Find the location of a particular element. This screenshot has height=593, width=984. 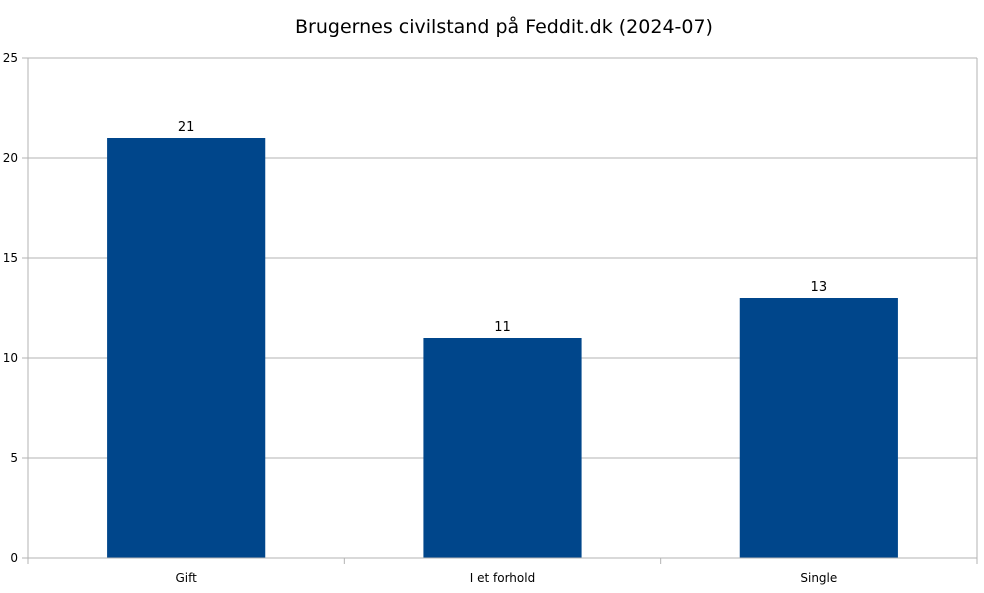

data-label: 11 is located at coordinates (502, 327).